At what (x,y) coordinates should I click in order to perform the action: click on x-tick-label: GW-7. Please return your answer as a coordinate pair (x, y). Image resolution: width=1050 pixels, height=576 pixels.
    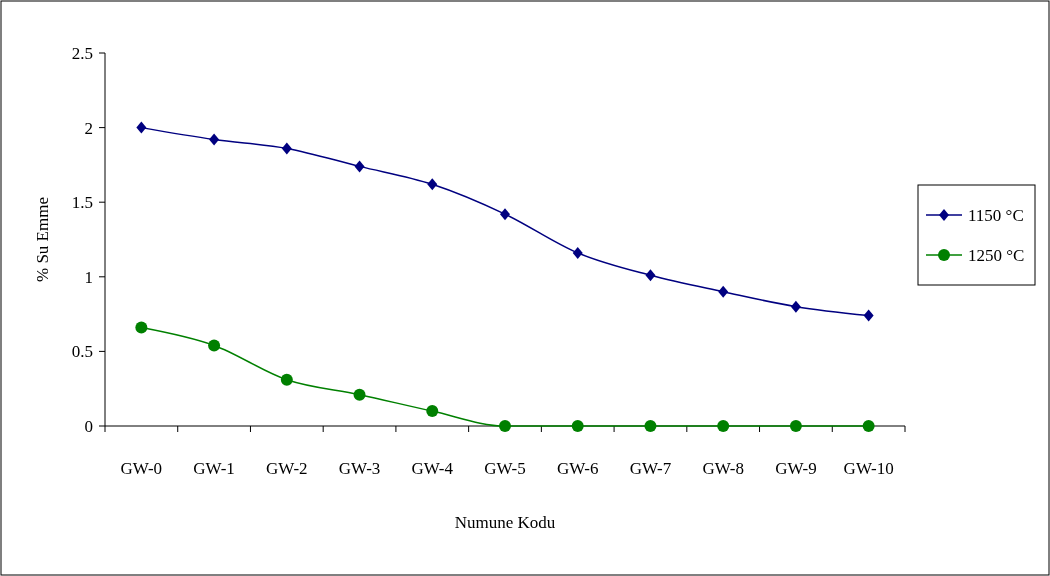
    Looking at the image, I should click on (650, 468).